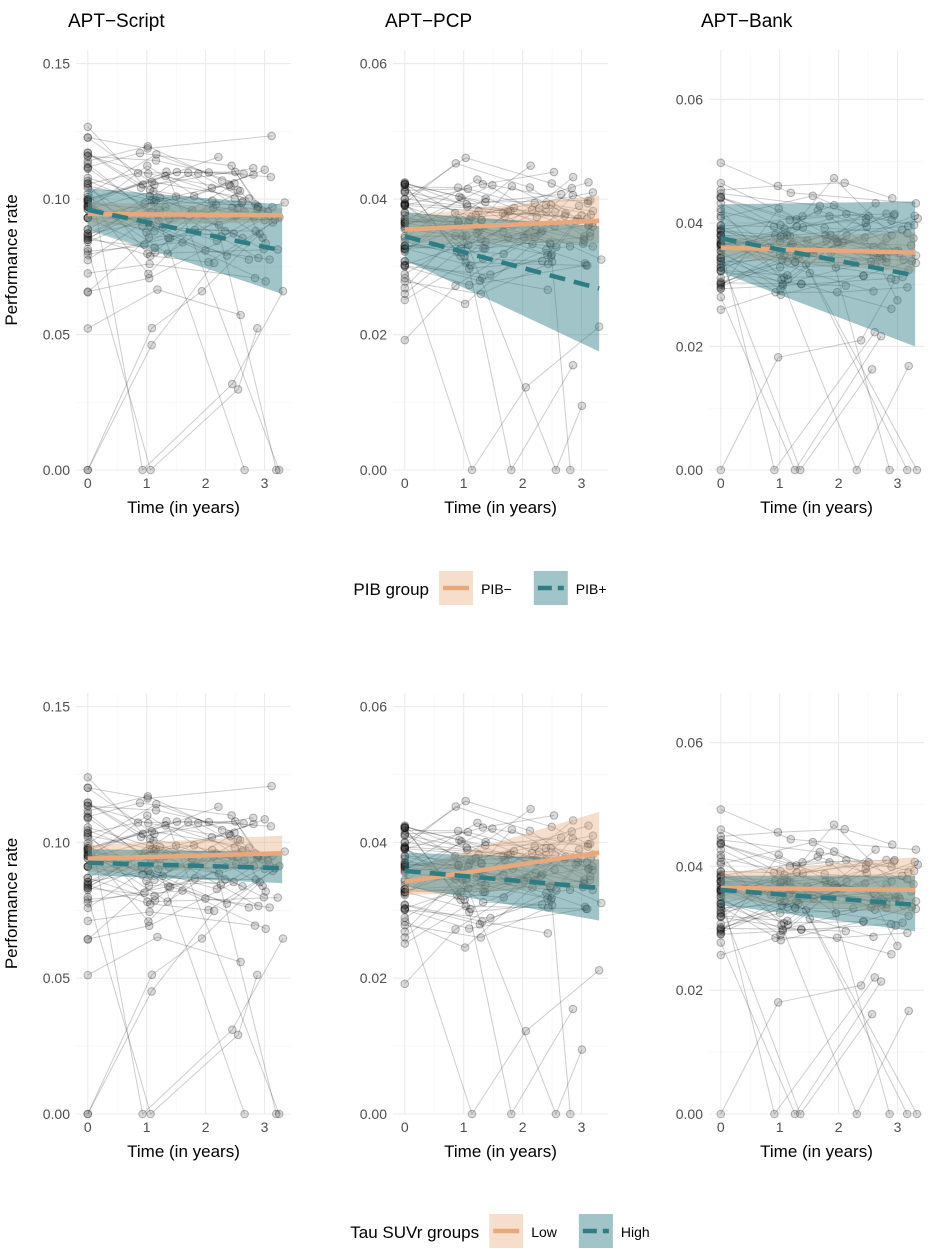 This screenshot has width=935, height=1249. I want to click on fit-line-low, so click(502, 225).